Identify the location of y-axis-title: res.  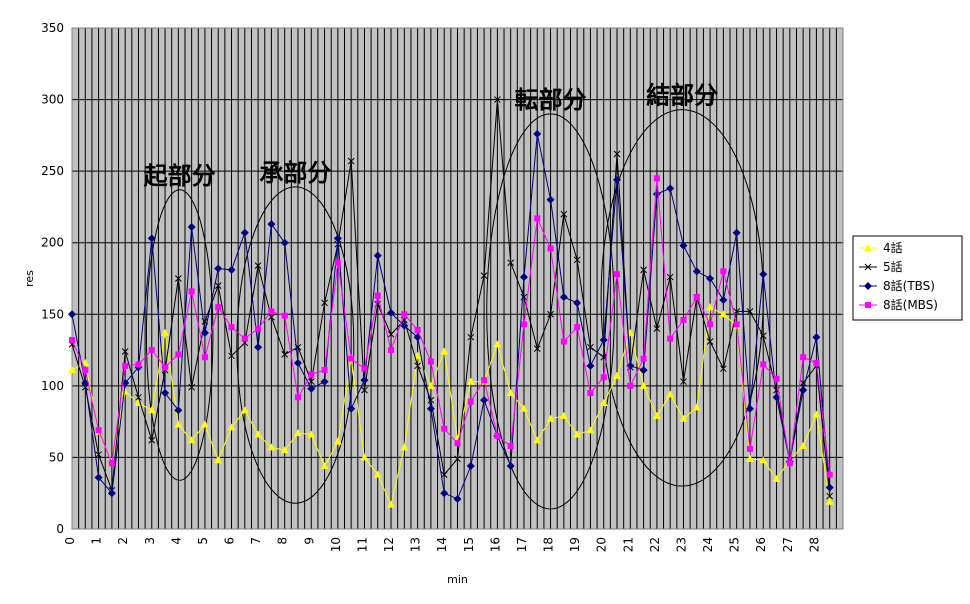
(29, 278).